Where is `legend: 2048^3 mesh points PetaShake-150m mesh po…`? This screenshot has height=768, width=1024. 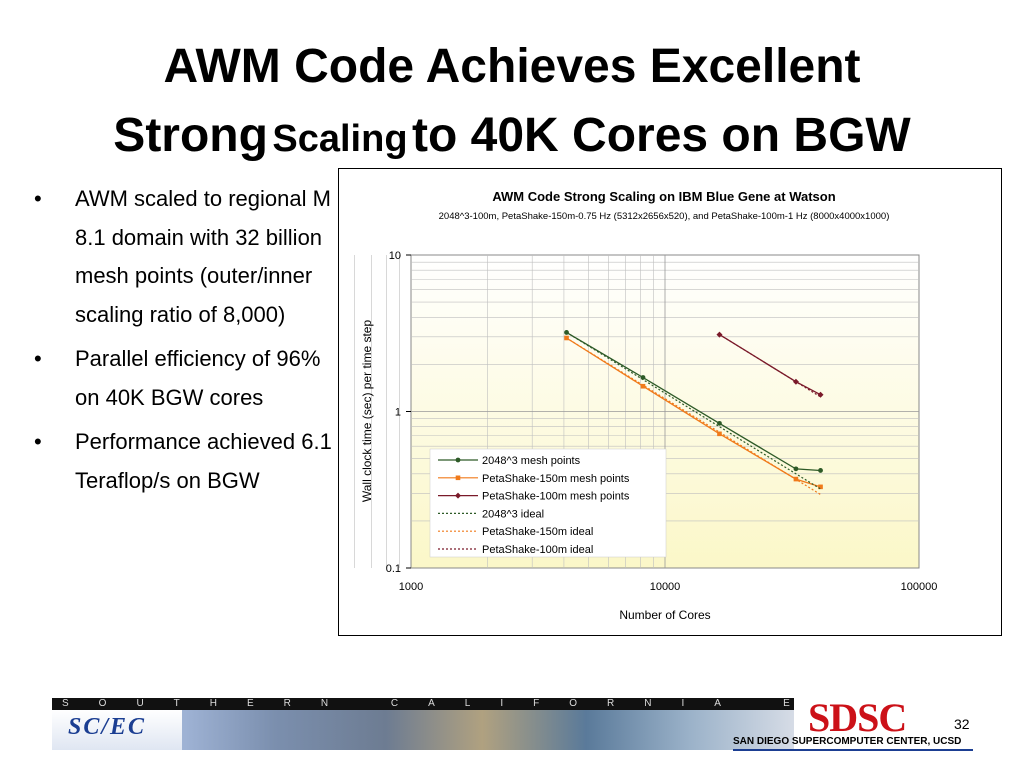 legend: 2048^3 mesh points PetaShake-150m mesh po… is located at coordinates (548, 503).